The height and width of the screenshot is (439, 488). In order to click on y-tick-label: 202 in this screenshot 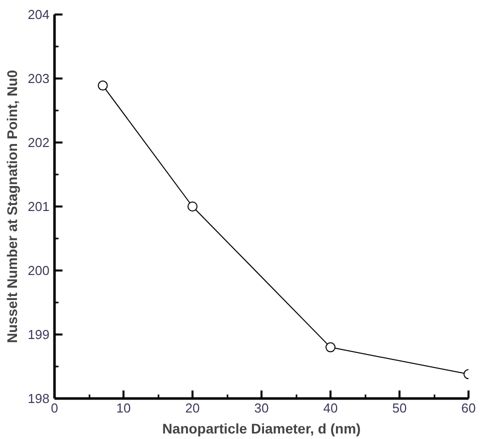, I will do `click(39, 142)`.